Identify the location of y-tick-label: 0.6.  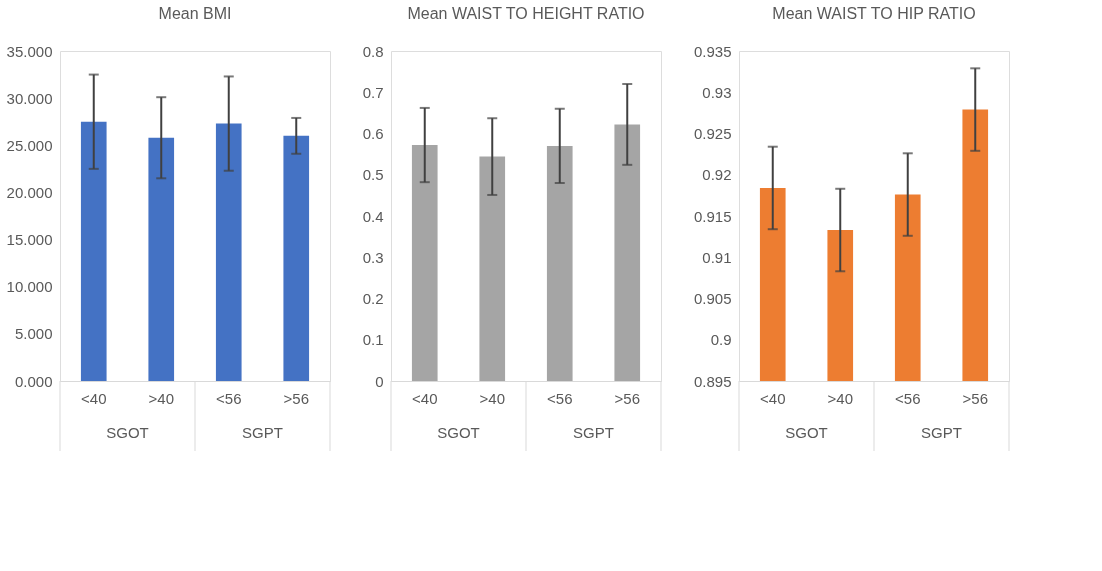
(373, 133).